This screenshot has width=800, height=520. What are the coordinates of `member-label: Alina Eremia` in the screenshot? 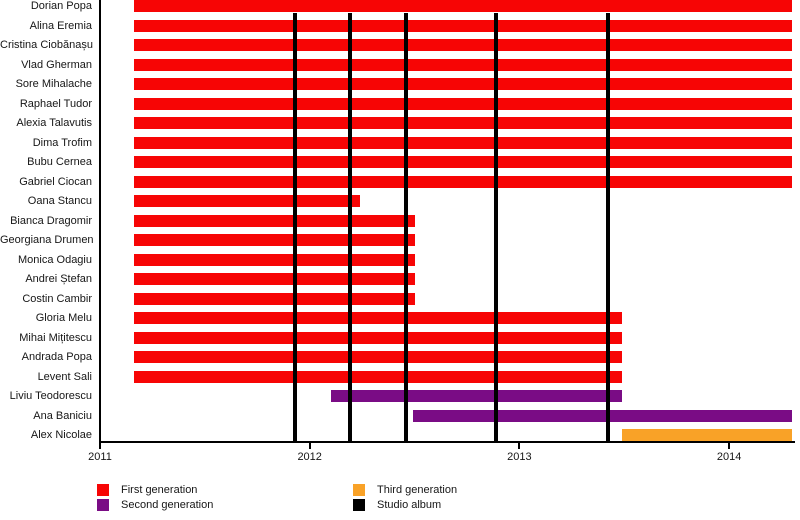 It's located at (60, 25).